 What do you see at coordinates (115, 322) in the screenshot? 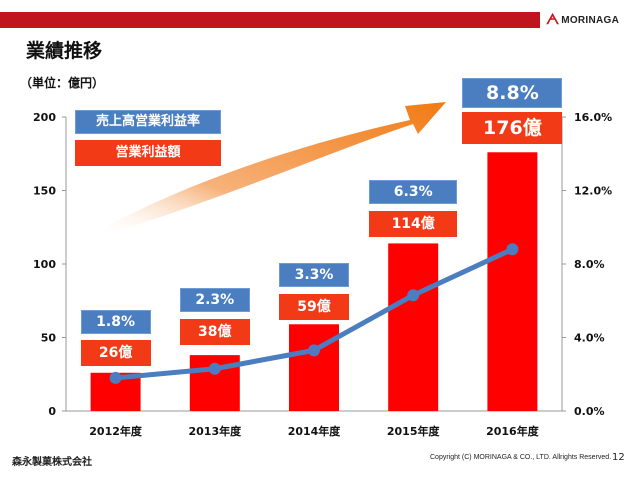
I see `margin-label: 1.8%` at bounding box center [115, 322].